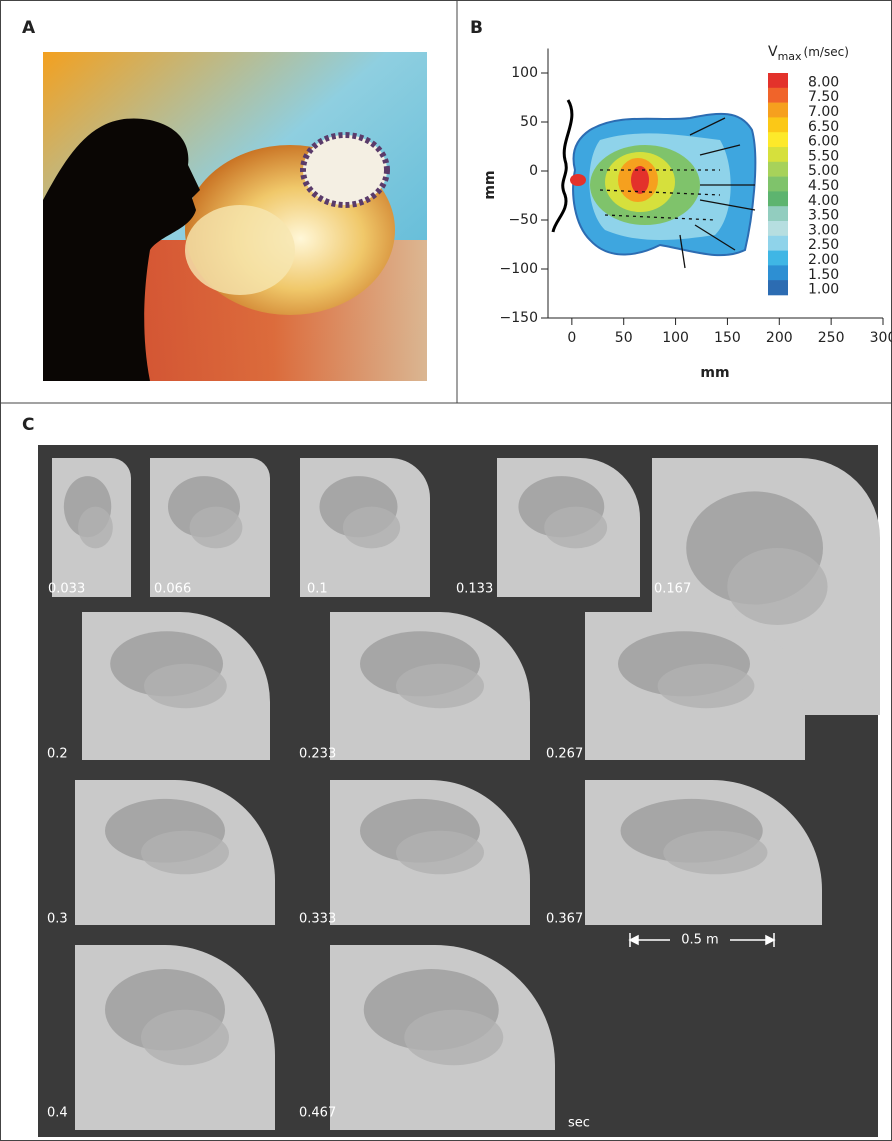 The height and width of the screenshot is (1141, 892). I want to click on time-label: 0.133, so click(474, 589).